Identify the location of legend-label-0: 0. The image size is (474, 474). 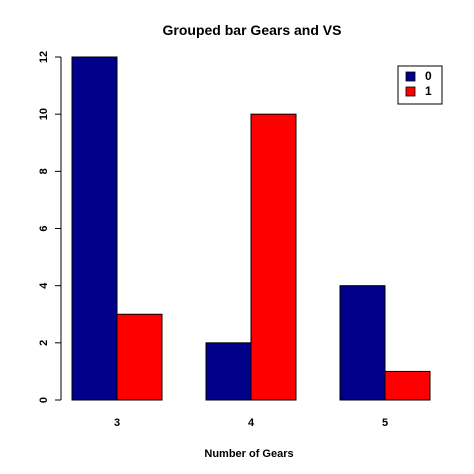
(428, 76).